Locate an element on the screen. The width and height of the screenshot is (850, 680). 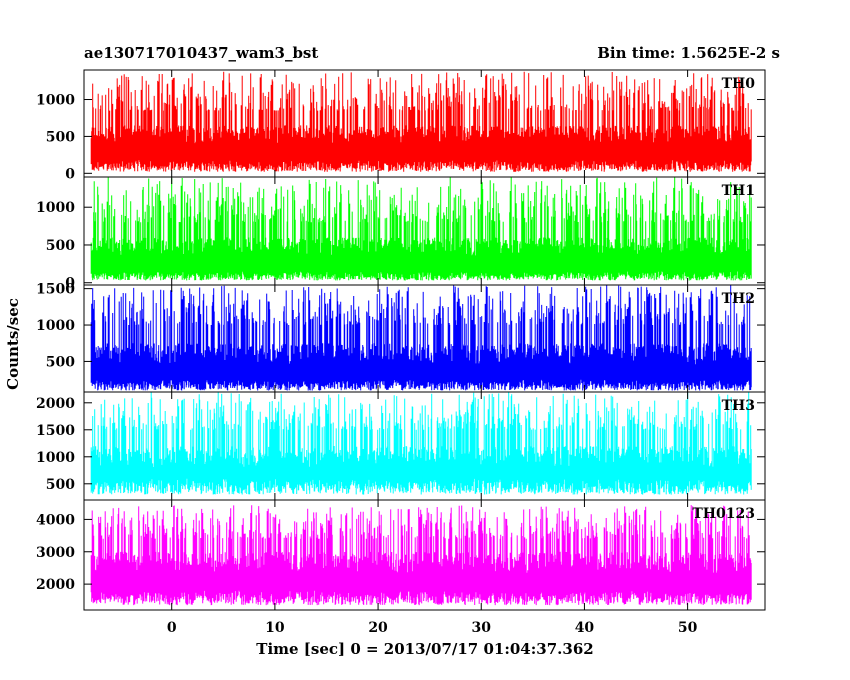
y-tick-label-th2: 1000 is located at coordinates (55, 326).